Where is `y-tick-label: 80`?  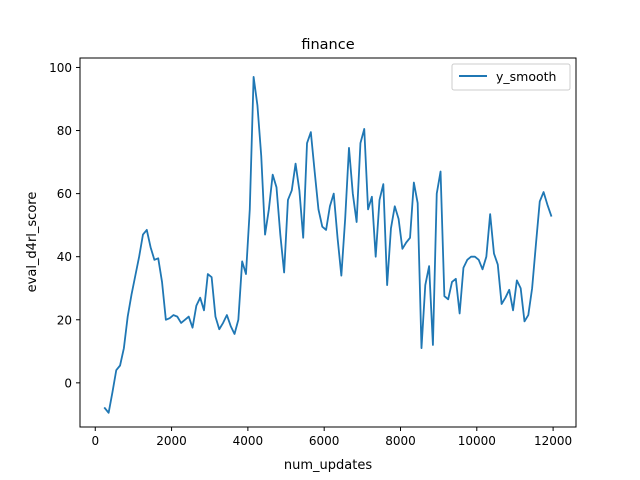
y-tick-label: 80 is located at coordinates (64, 131).